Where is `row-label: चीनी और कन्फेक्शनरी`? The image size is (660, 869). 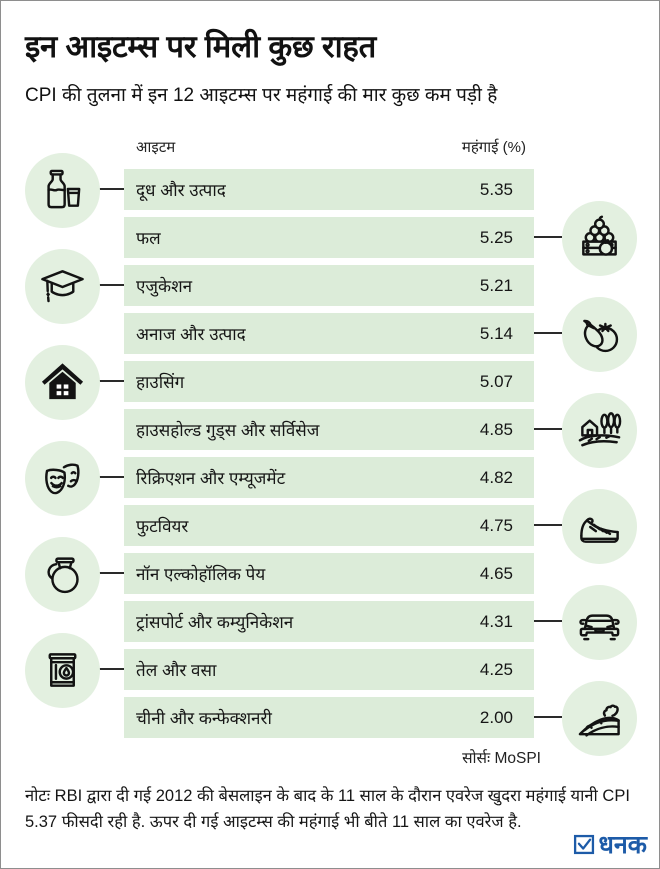 row-label: चीनी और कन्फेक्शनरी is located at coordinates (204, 718).